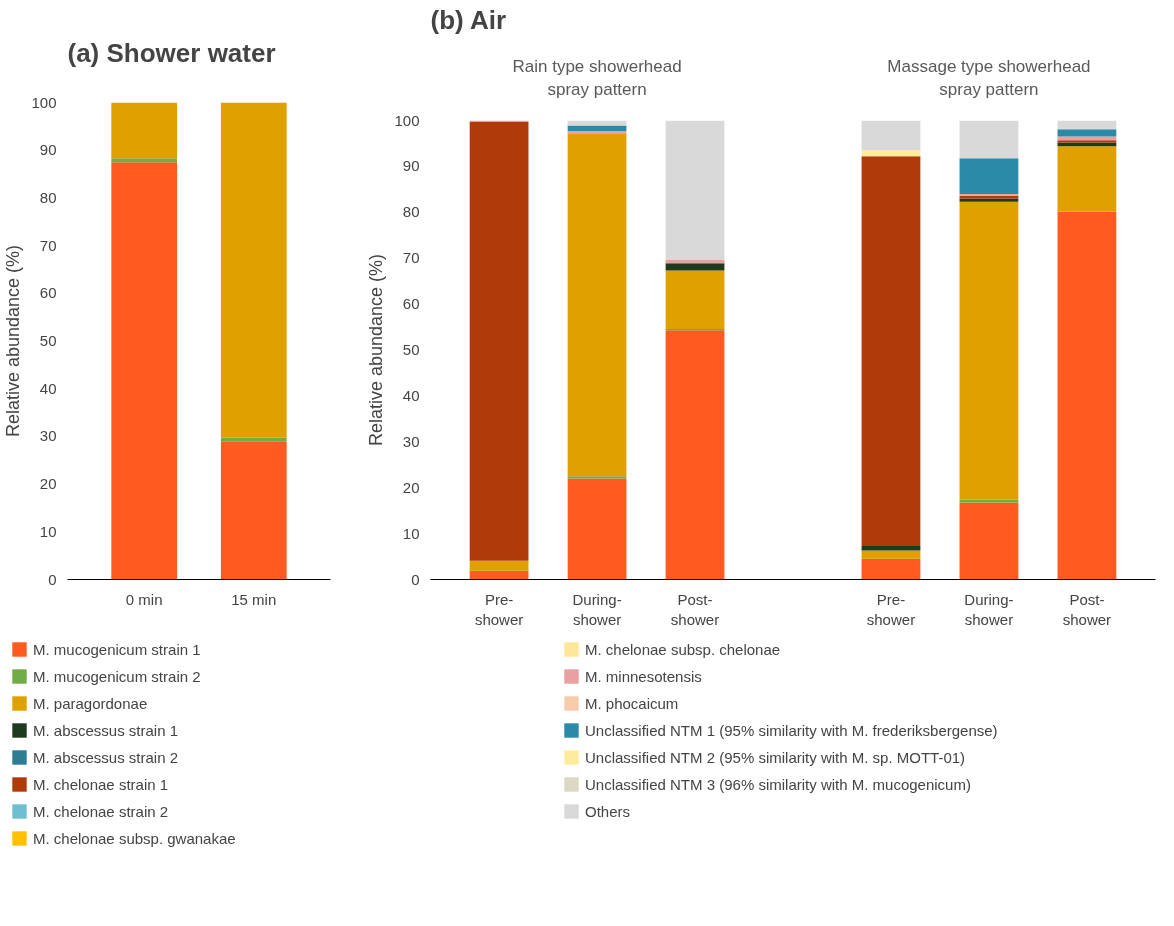 This screenshot has width=1174, height=926. Describe the element at coordinates (683, 649) in the screenshot. I see `legend-label: M. chelonae subsp. chelonae` at that location.